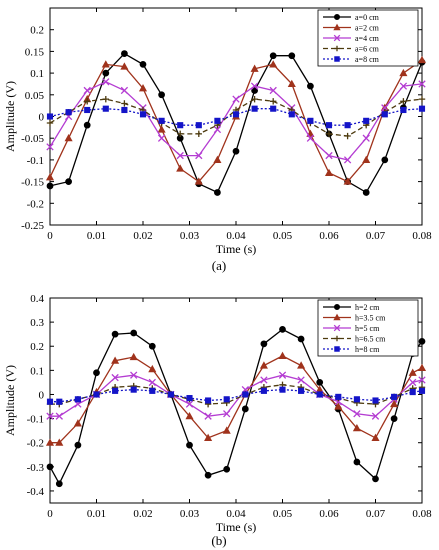 This screenshot has width=439, height=550. I want to click on y-axis-label: Amplitude (V), so click(10, 116).